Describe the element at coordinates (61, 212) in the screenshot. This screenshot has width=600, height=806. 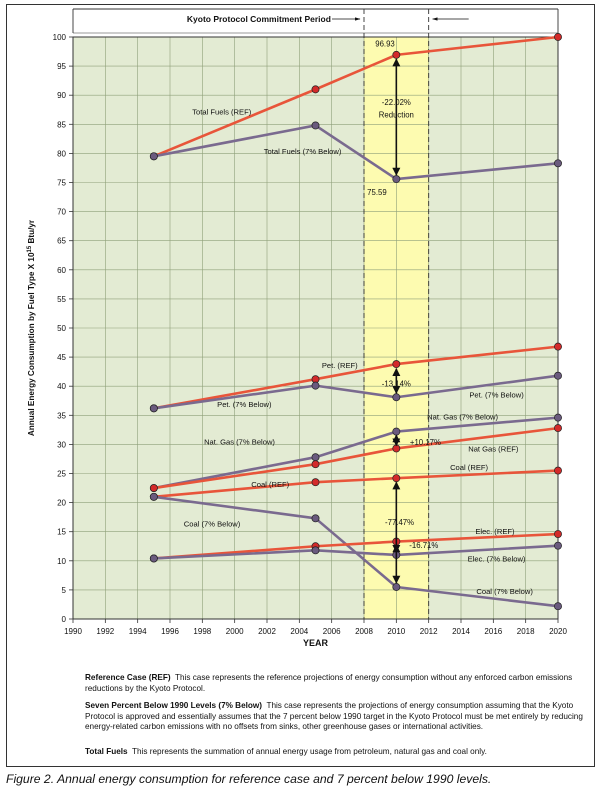
I see `y-tick-label: 70` at that location.